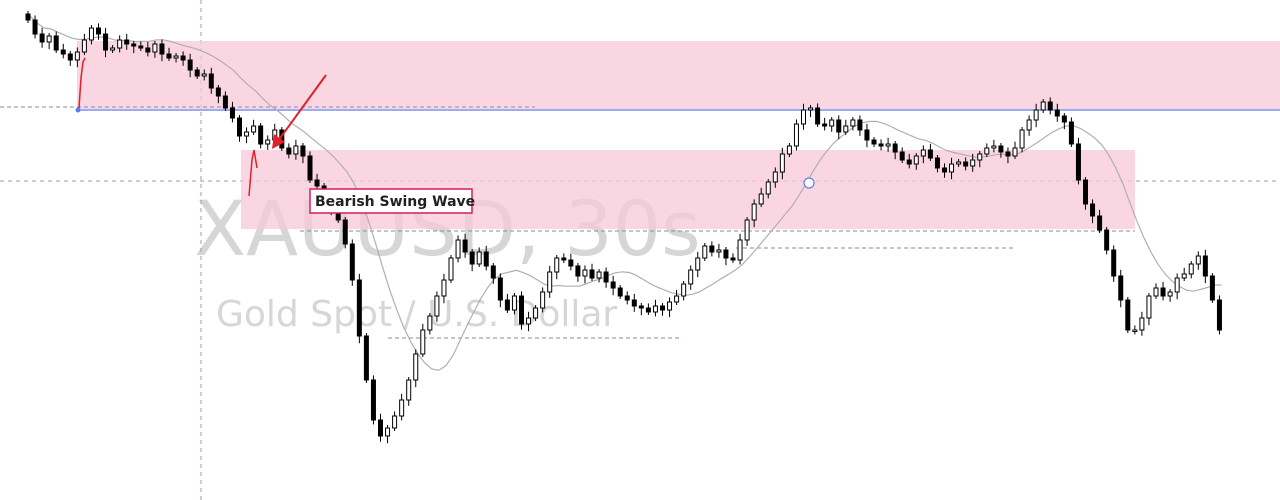  I want to click on bearish-swing-wave-label: Bearish Swing Wave, so click(392, 201).